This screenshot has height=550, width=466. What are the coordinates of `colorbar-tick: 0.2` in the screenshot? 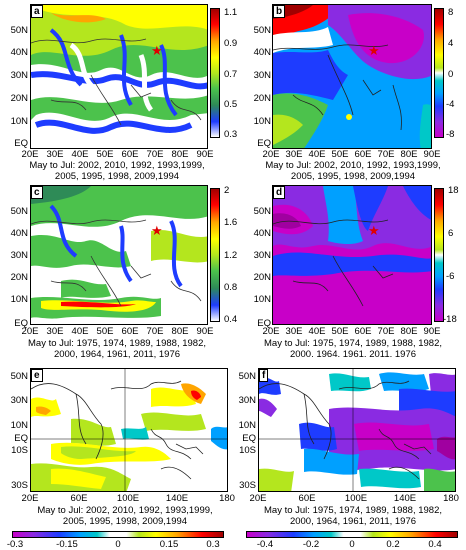 It's located at (393, 544).